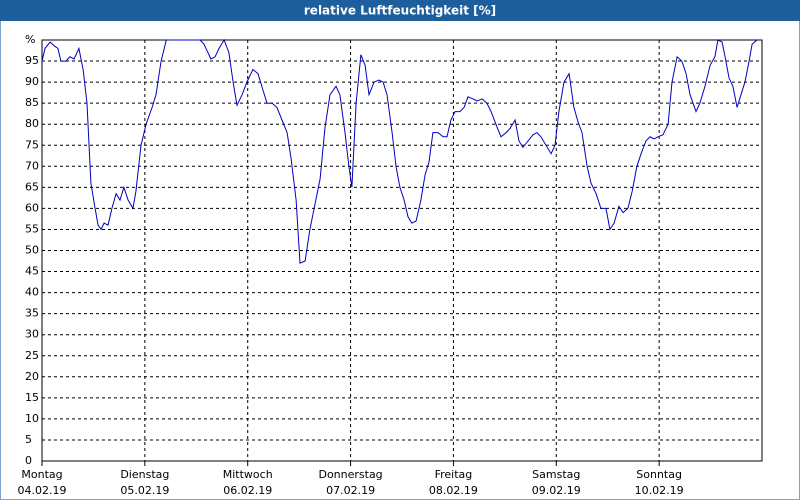  What do you see at coordinates (454, 474) in the screenshot?
I see `x-tick-label: Freitag` at bounding box center [454, 474].